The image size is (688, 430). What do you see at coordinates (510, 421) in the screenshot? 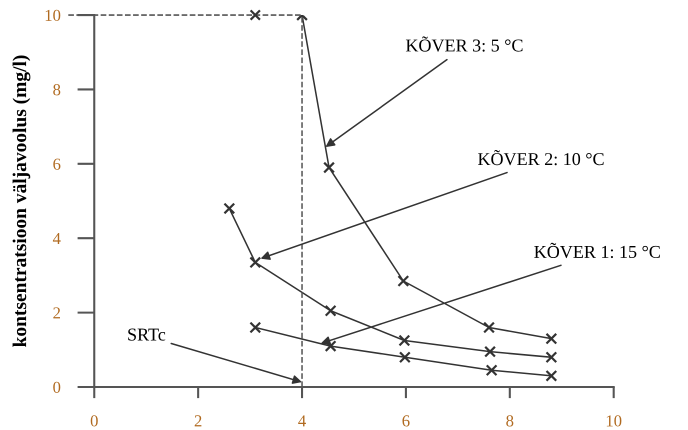
I see `x-tick-label: 8` at bounding box center [510, 421].